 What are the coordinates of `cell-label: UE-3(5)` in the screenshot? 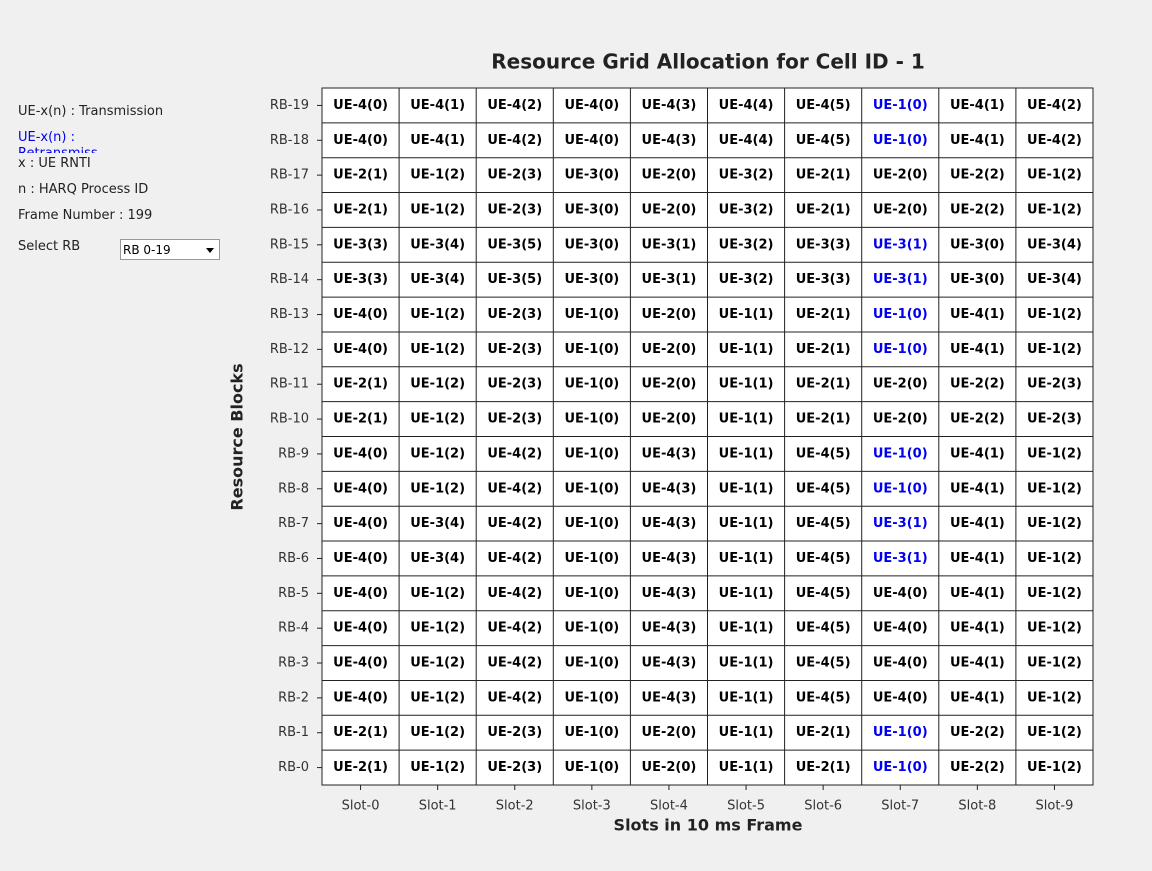 It's located at (514, 279).